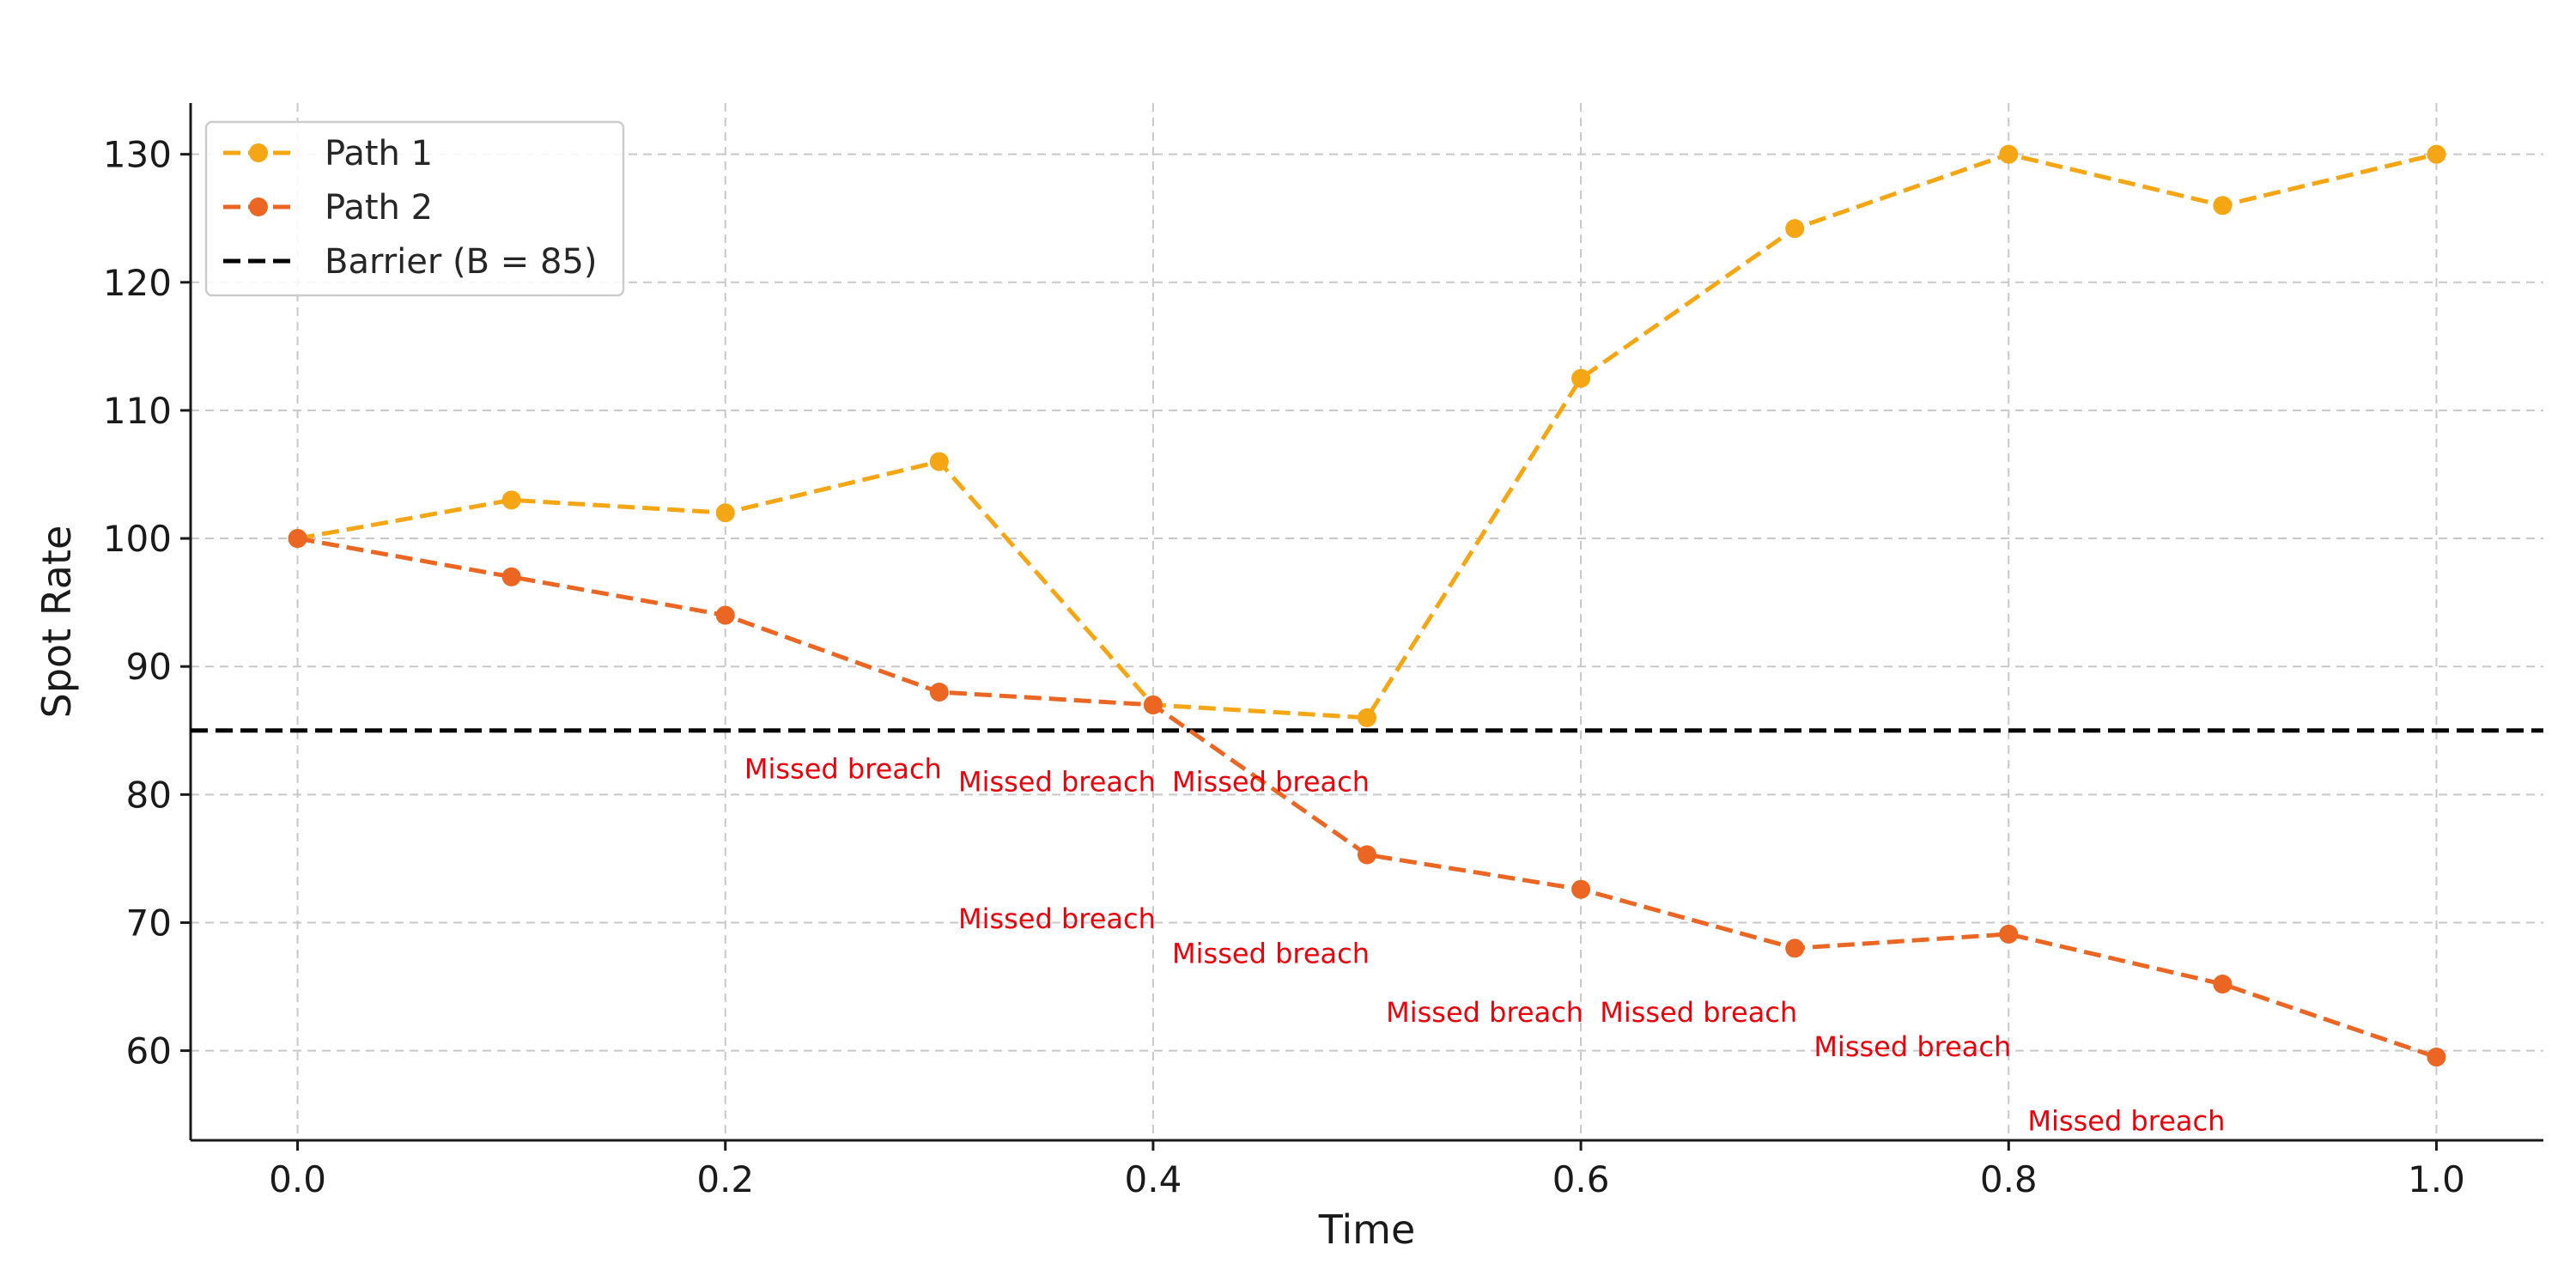 Image resolution: width=2576 pixels, height=1288 pixels. I want to click on x-tick-label: 0.6, so click(1581, 1179).